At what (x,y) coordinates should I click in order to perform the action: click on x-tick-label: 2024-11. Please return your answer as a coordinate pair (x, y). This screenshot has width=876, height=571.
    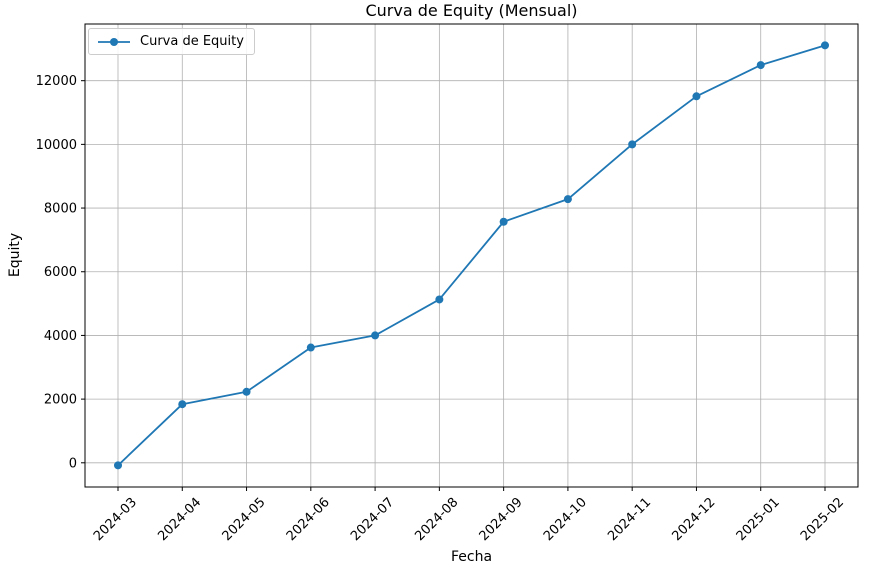
    Looking at the image, I should click on (629, 519).